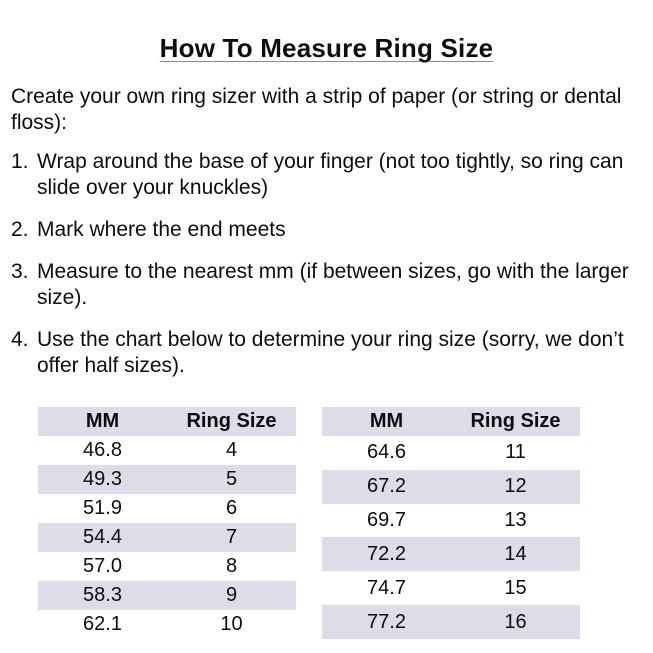  What do you see at coordinates (20, 339) in the screenshot?
I see `step-4-number: 4.` at bounding box center [20, 339].